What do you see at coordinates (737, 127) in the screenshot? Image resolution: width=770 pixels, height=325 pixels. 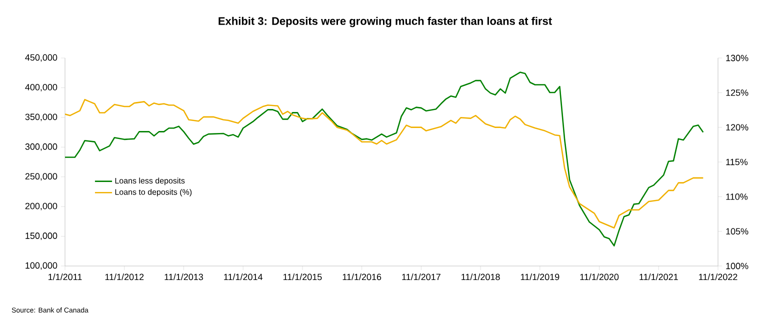 I see `y2-tick-label: 120%` at bounding box center [737, 127].